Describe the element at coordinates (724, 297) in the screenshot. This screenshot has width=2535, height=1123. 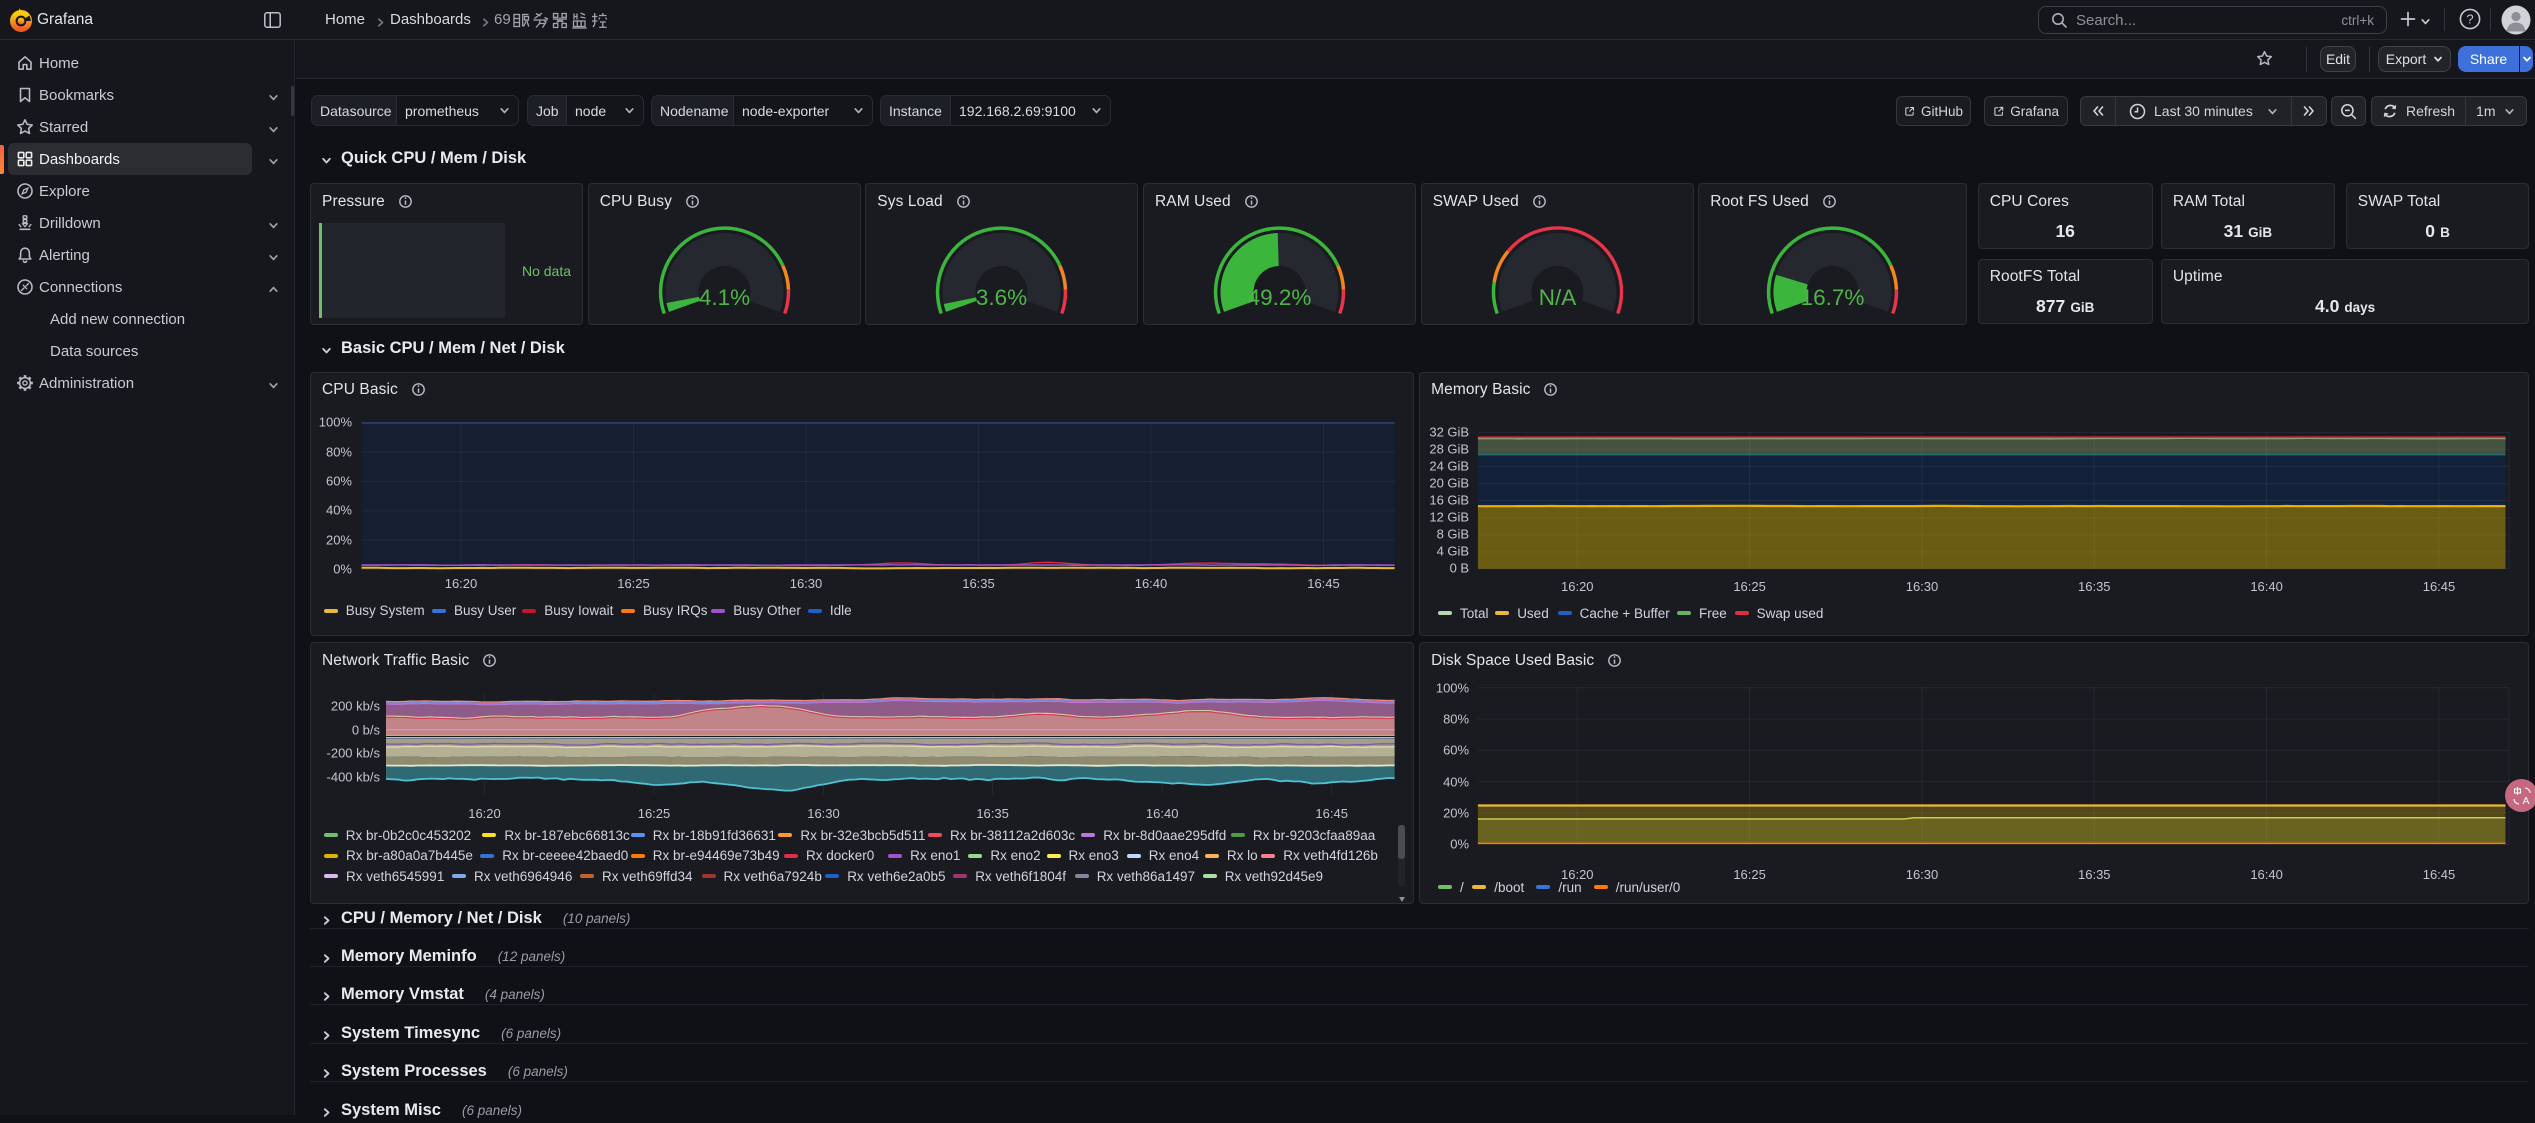
I see `svg-text: 4.1%` at that location.